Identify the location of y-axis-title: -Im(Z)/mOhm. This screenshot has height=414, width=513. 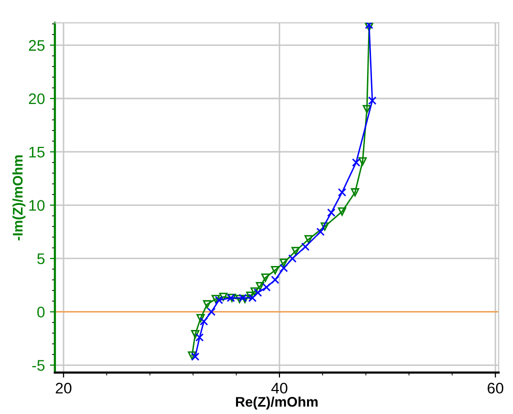
(19, 197).